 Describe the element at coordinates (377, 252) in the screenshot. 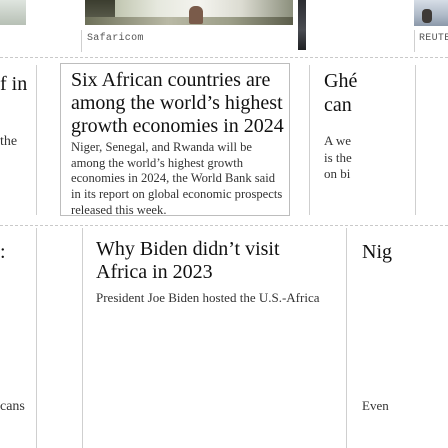

I see `right-next-story-title: Nig` at that location.